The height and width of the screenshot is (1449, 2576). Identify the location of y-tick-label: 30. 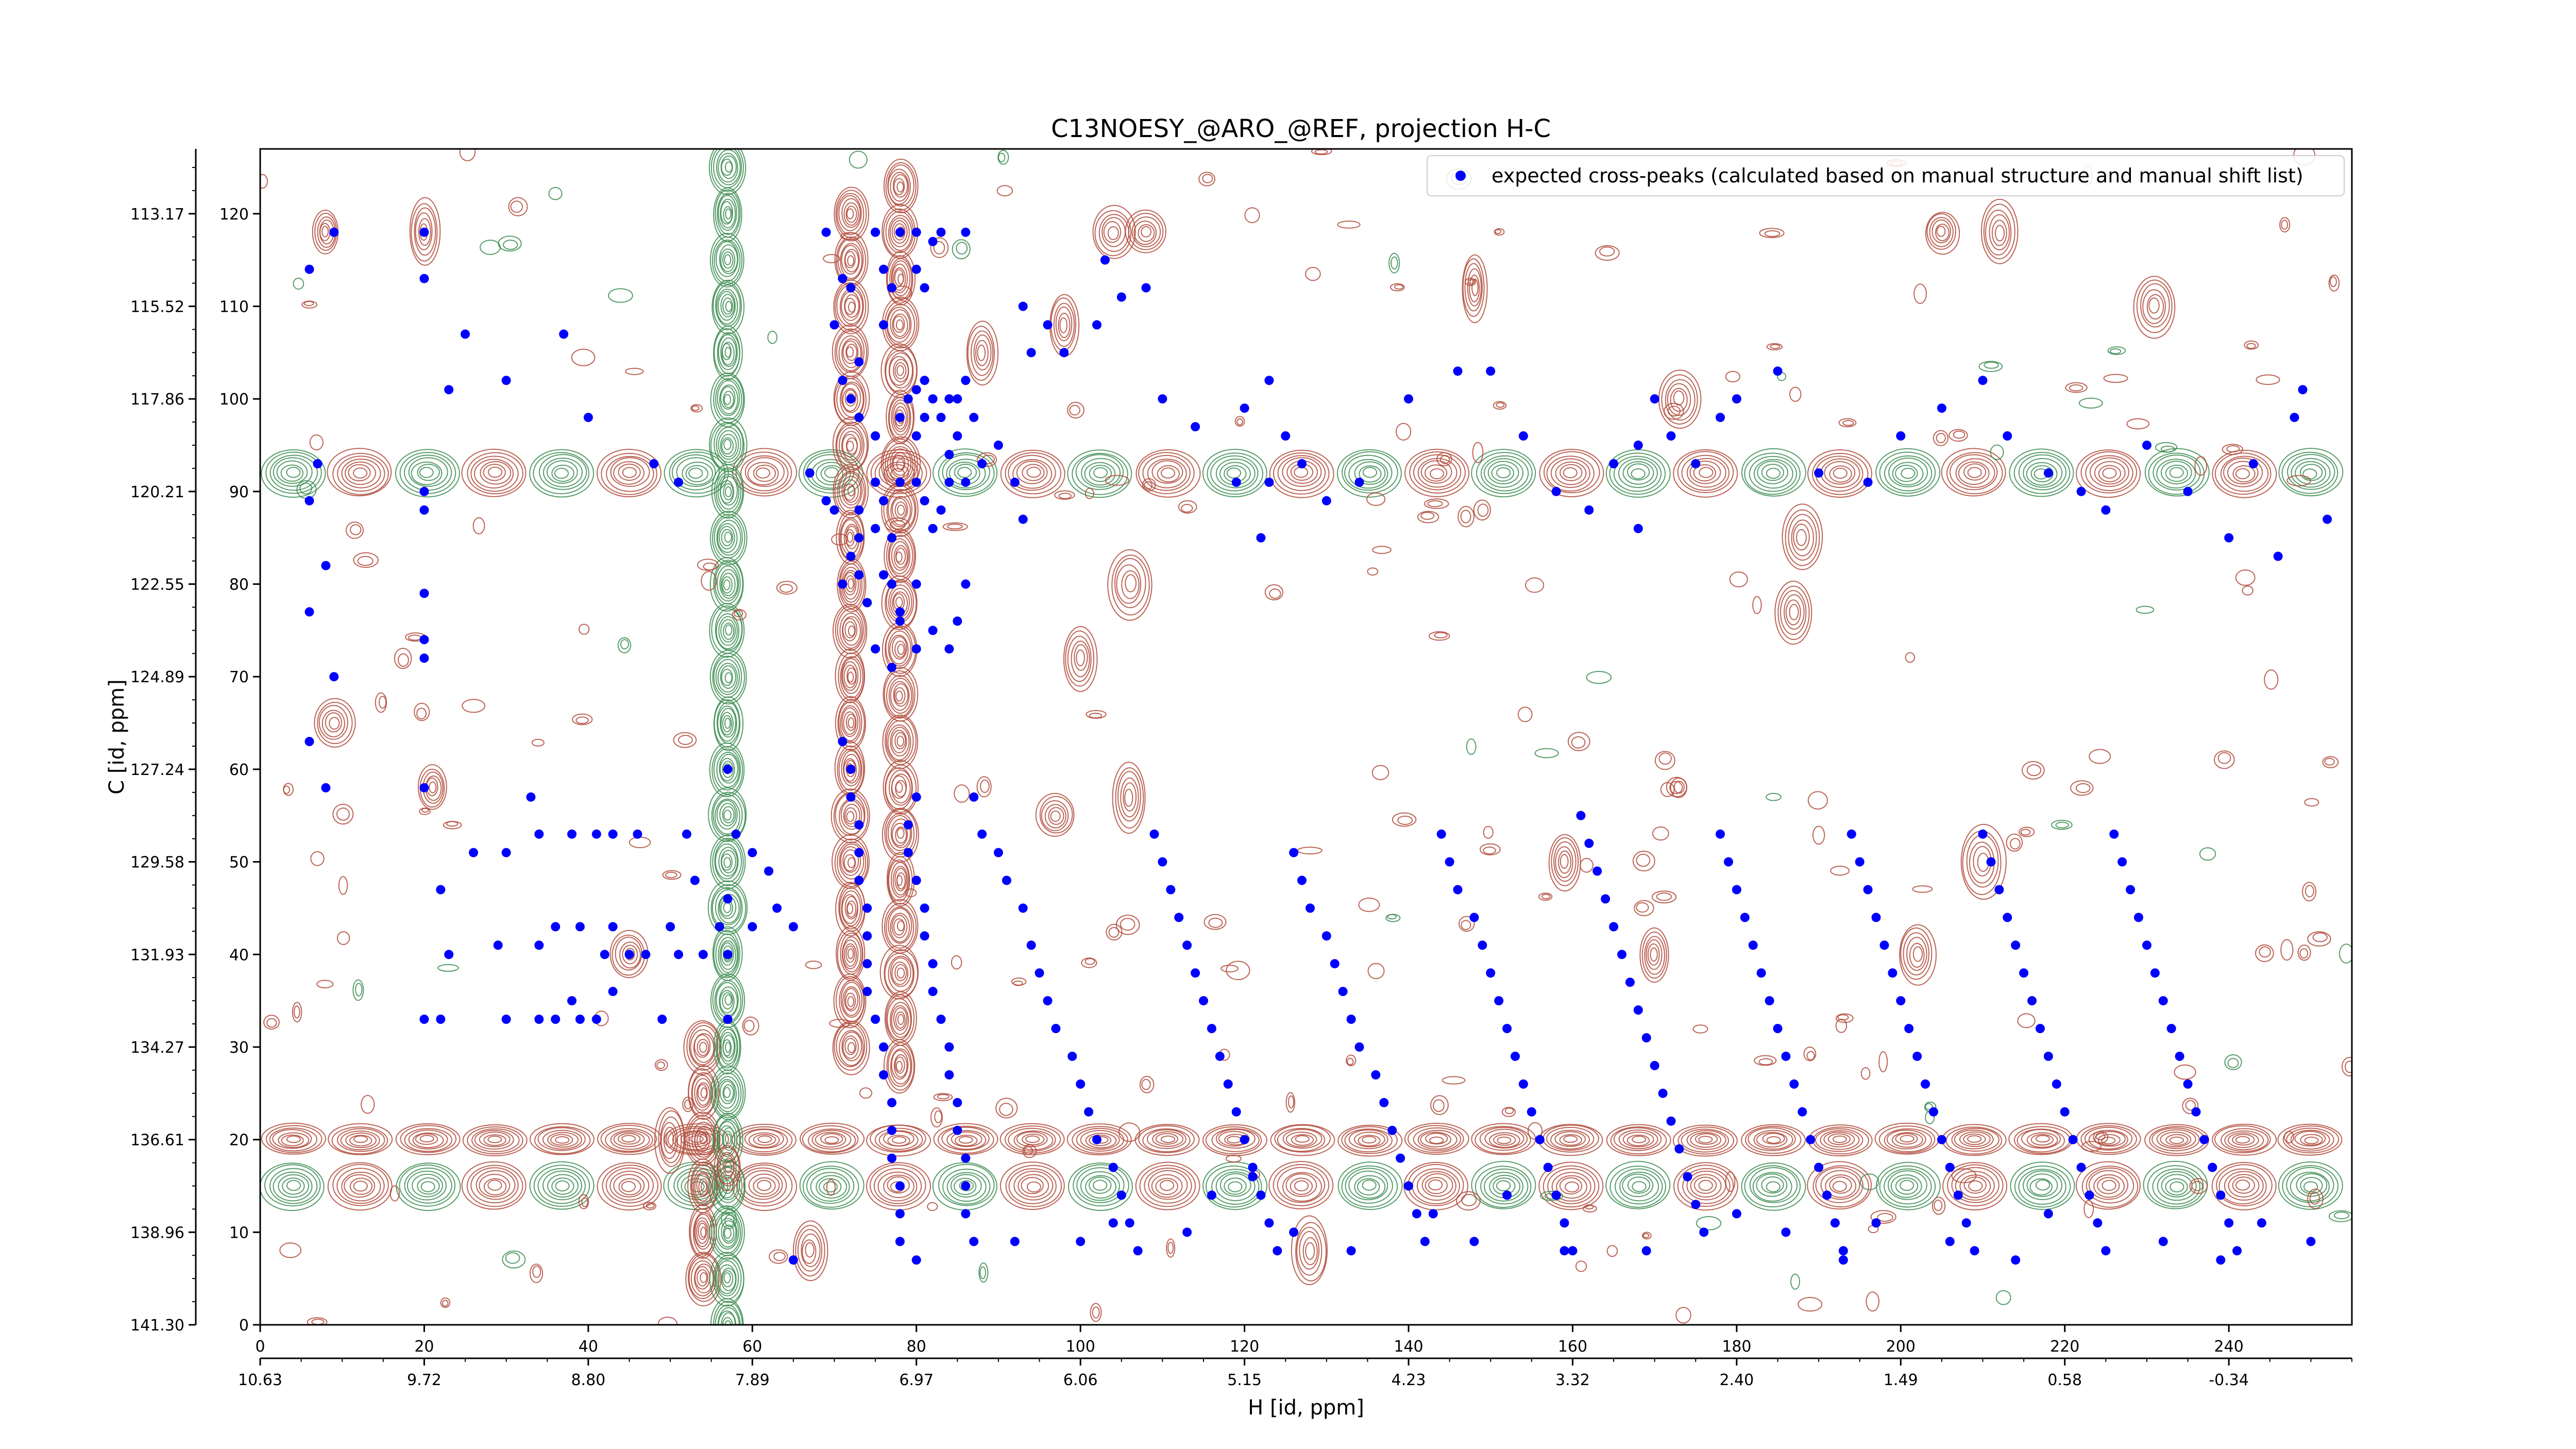
(239, 1048).